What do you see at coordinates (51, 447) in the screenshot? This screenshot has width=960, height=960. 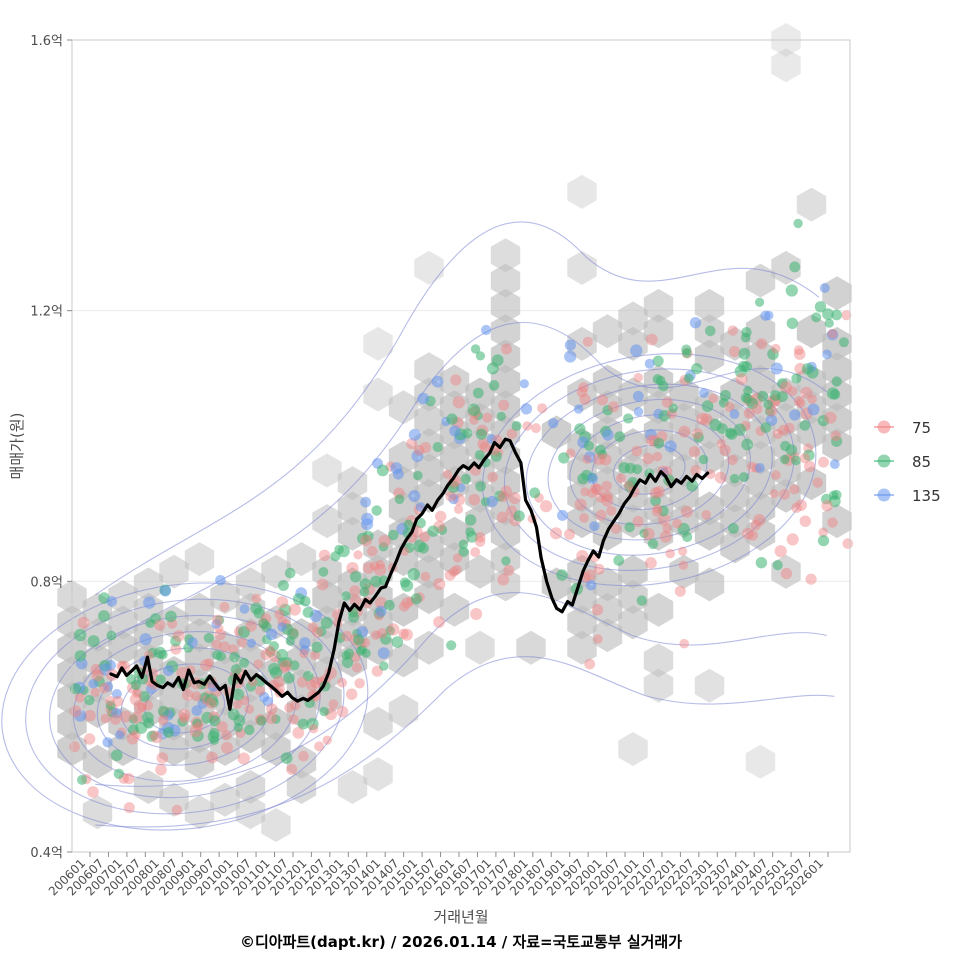 I see `y-axis-ticks: 1.6억 1.2억 0.8억 0.4억` at bounding box center [51, 447].